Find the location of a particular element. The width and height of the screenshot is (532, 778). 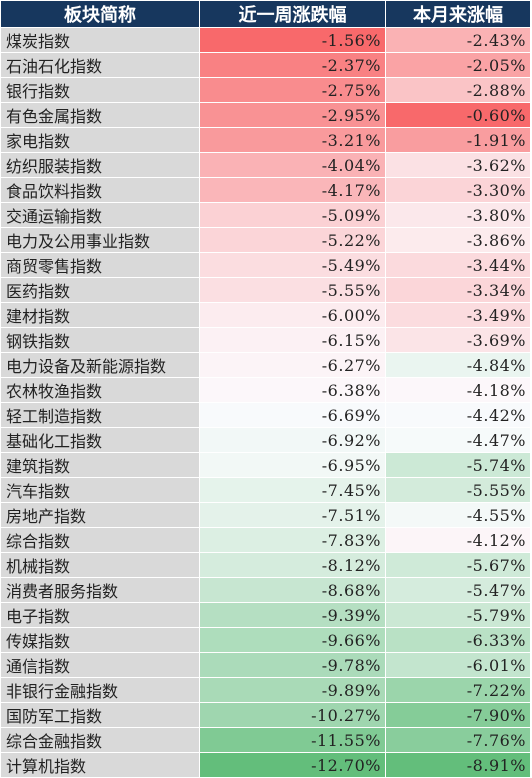

sector-name-cell: 基础化工指数 is located at coordinates (100, 440).